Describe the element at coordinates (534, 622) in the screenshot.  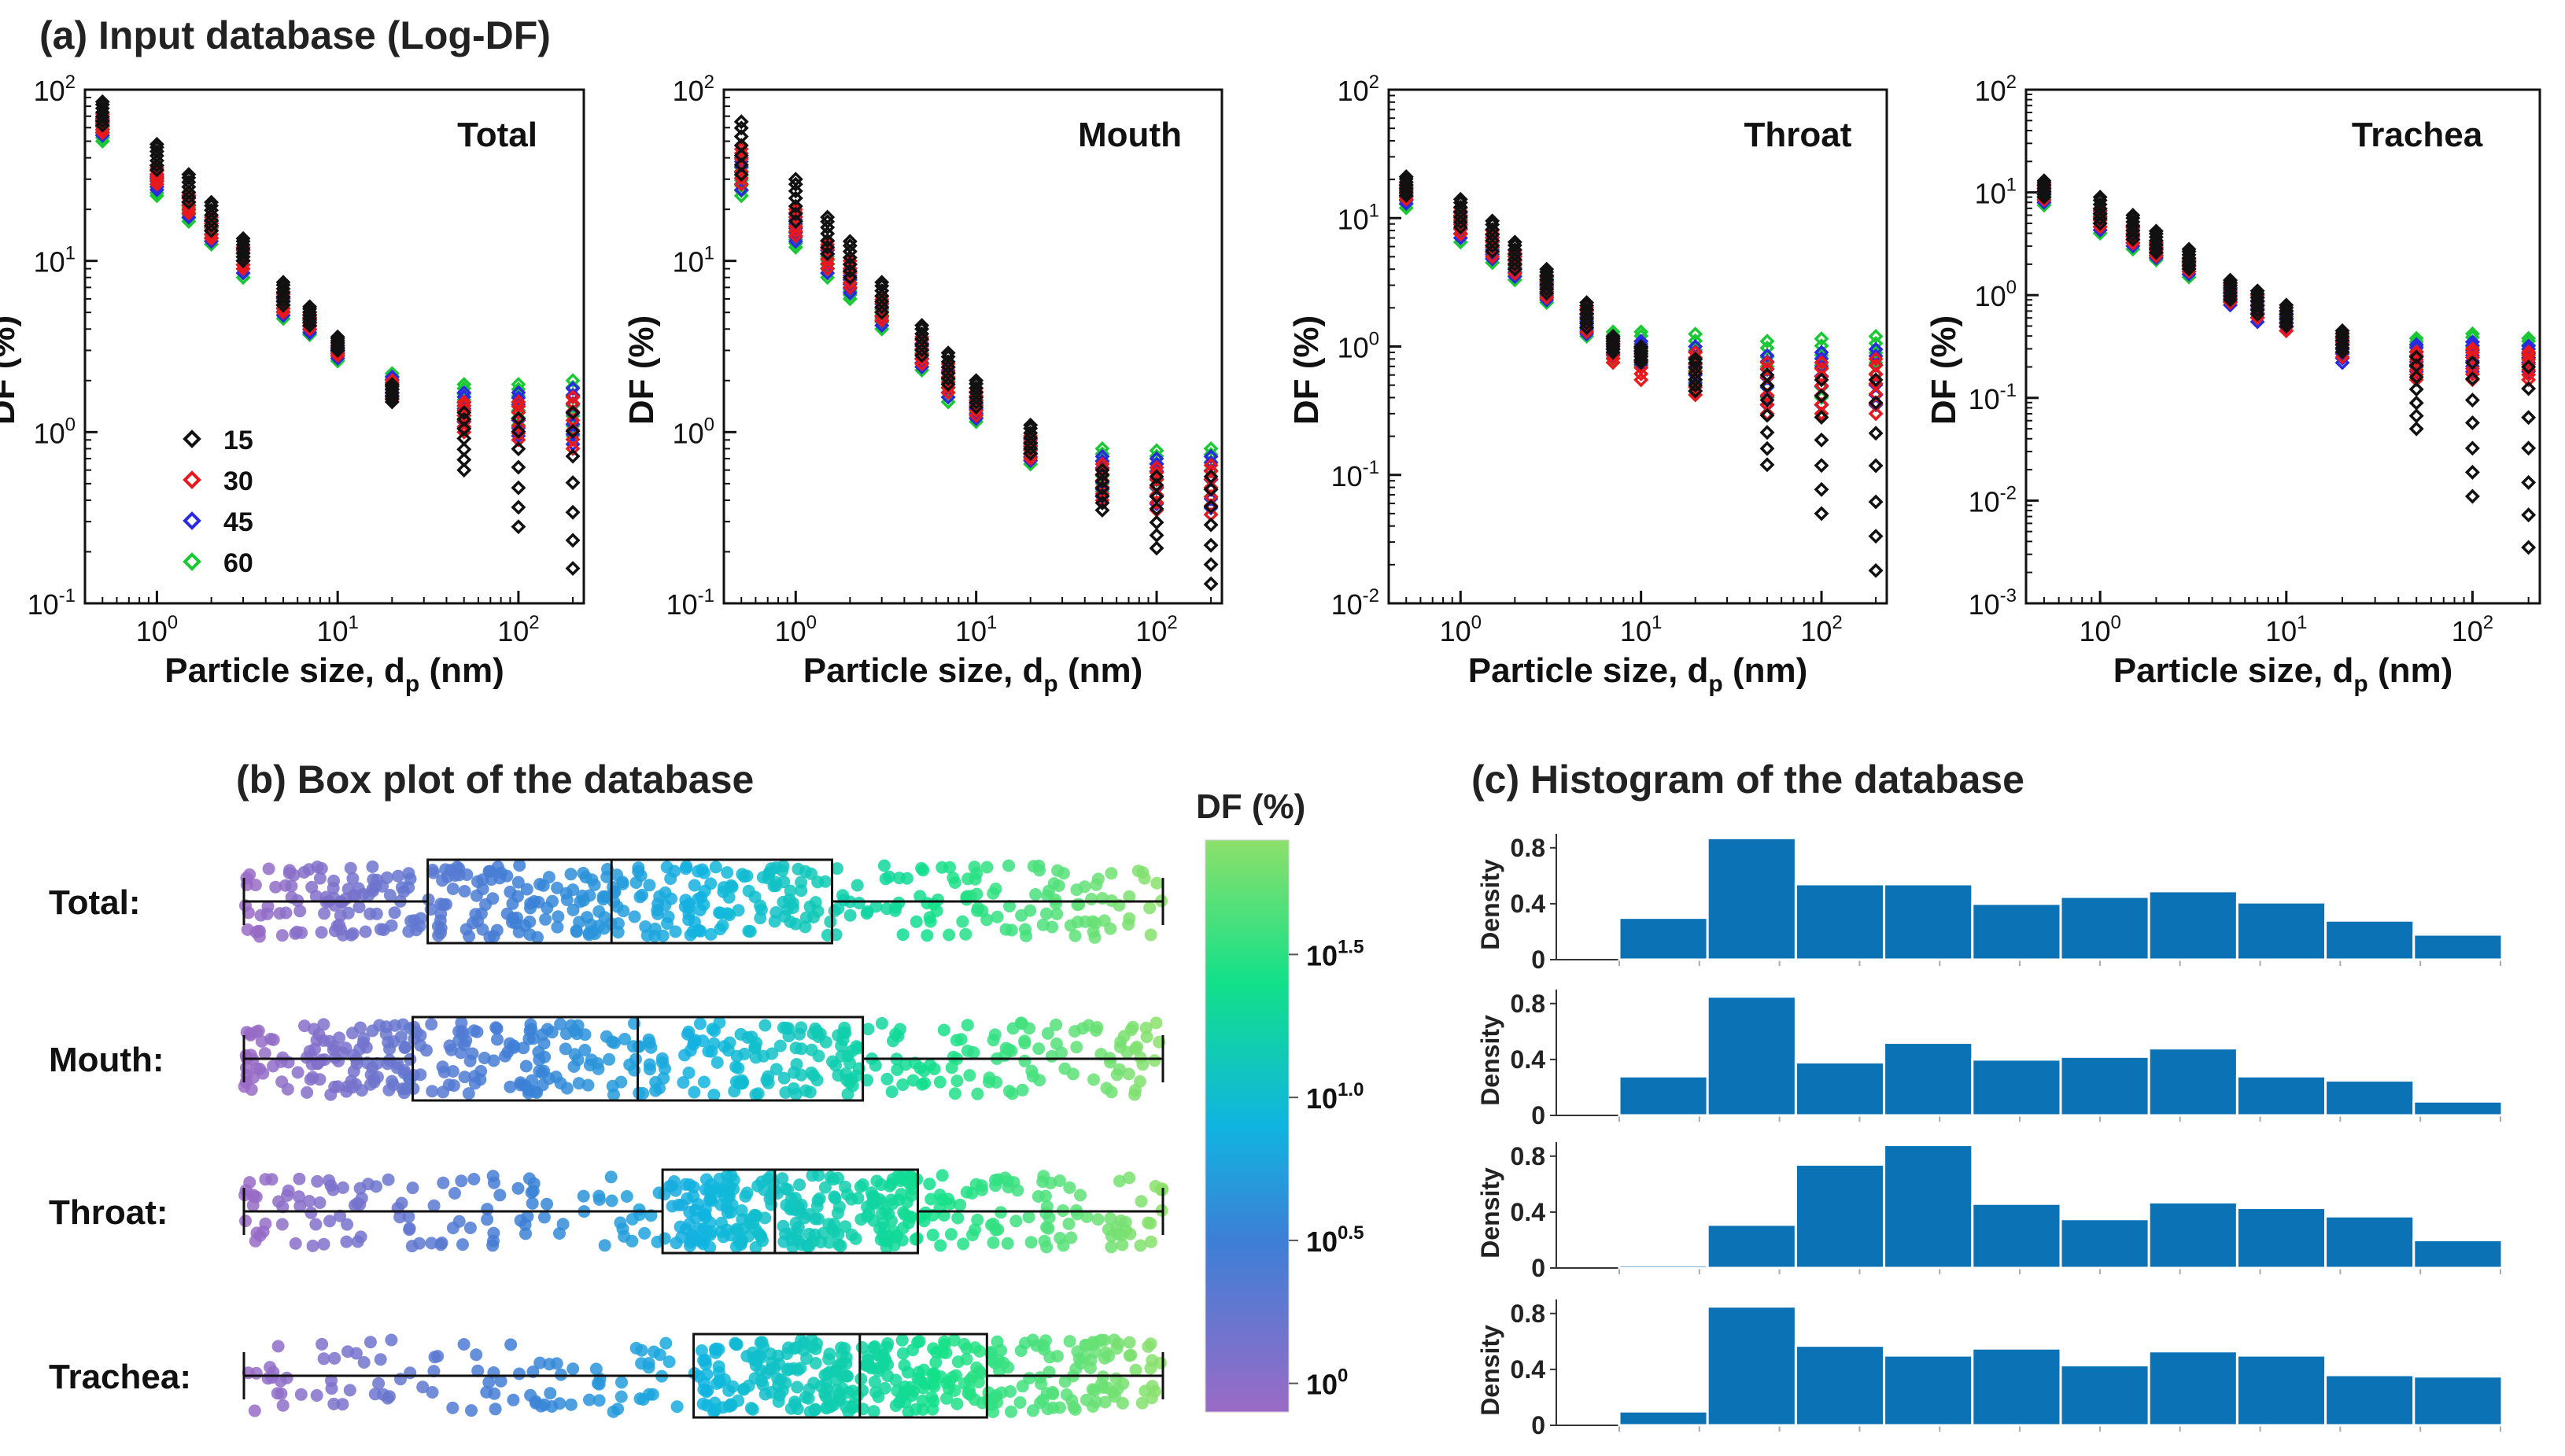
I see `x-tick-label-exp: 2` at that location.